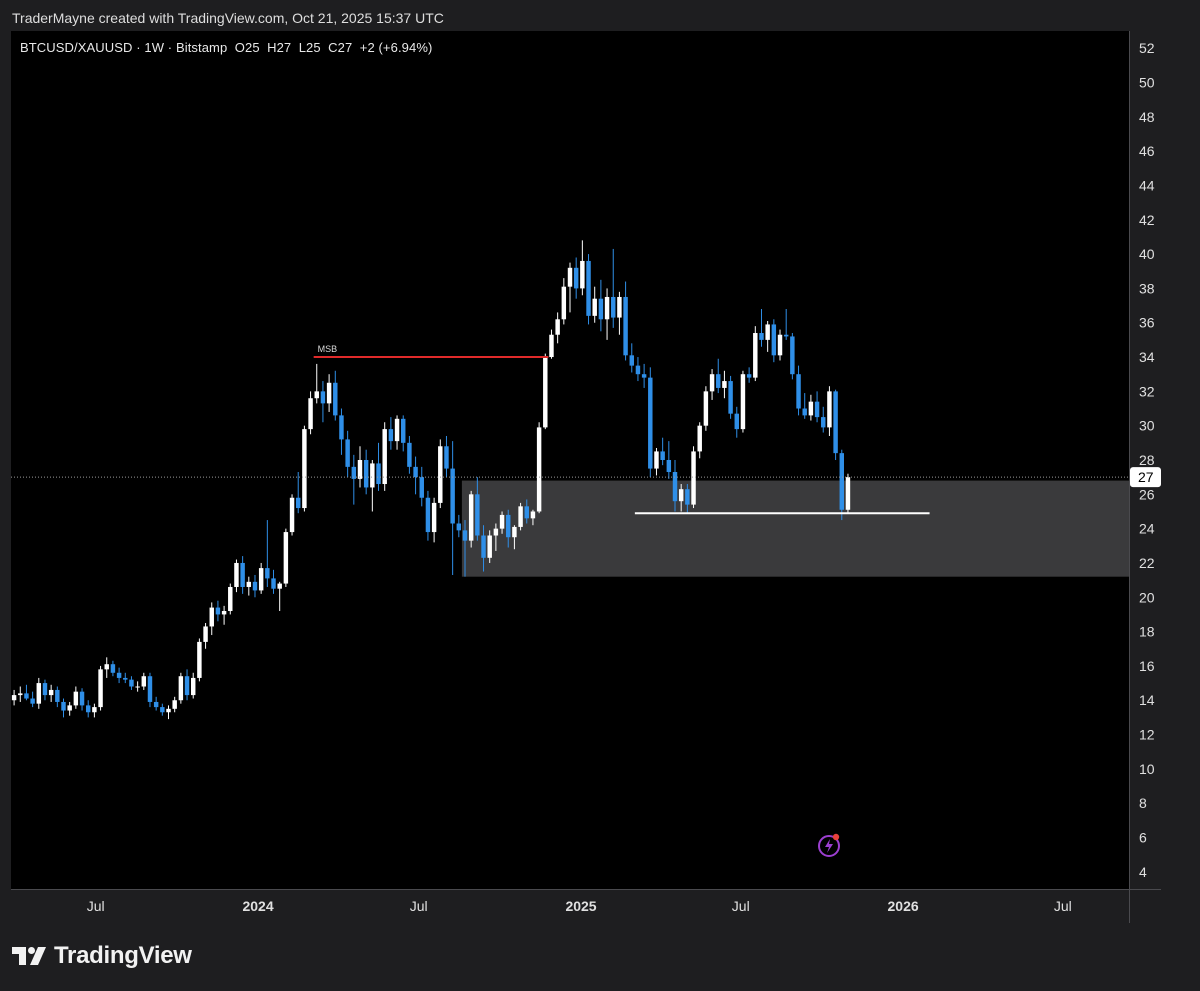  I want to click on x-tick-label: Jul, so click(419, 906).